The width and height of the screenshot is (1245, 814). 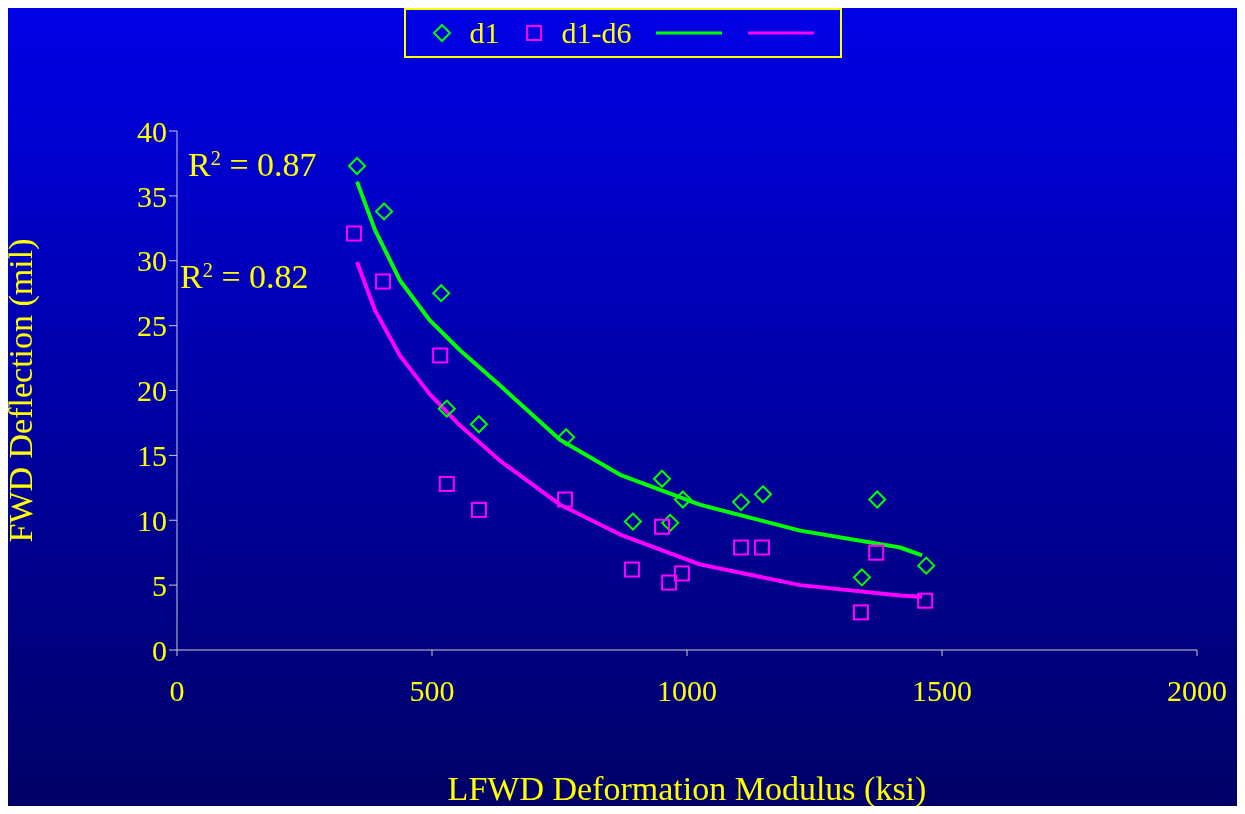 I want to click on y-tick-label: 30, so click(x=152, y=261).